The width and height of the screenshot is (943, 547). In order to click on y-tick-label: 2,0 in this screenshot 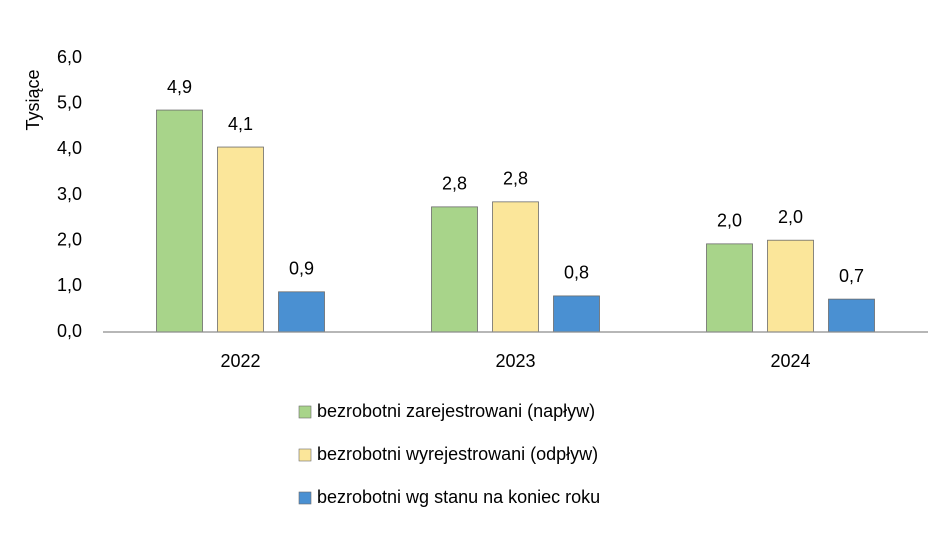, I will do `click(69, 239)`.